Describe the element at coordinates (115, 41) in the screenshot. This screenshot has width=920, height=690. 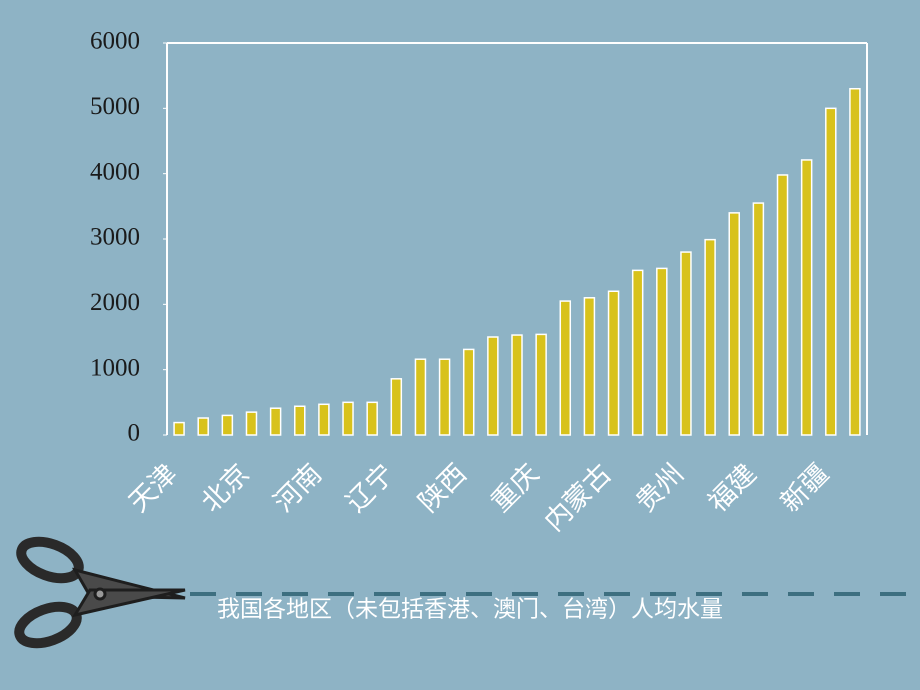
I see `y-tick-label: 6000` at that location.